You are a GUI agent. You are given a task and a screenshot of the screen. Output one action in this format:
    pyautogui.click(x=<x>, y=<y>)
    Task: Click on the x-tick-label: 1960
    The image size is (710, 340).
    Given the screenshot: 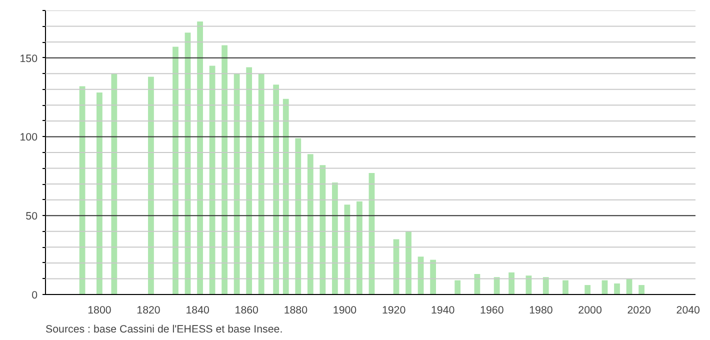 What is the action you would take?
    pyautogui.click(x=492, y=310)
    